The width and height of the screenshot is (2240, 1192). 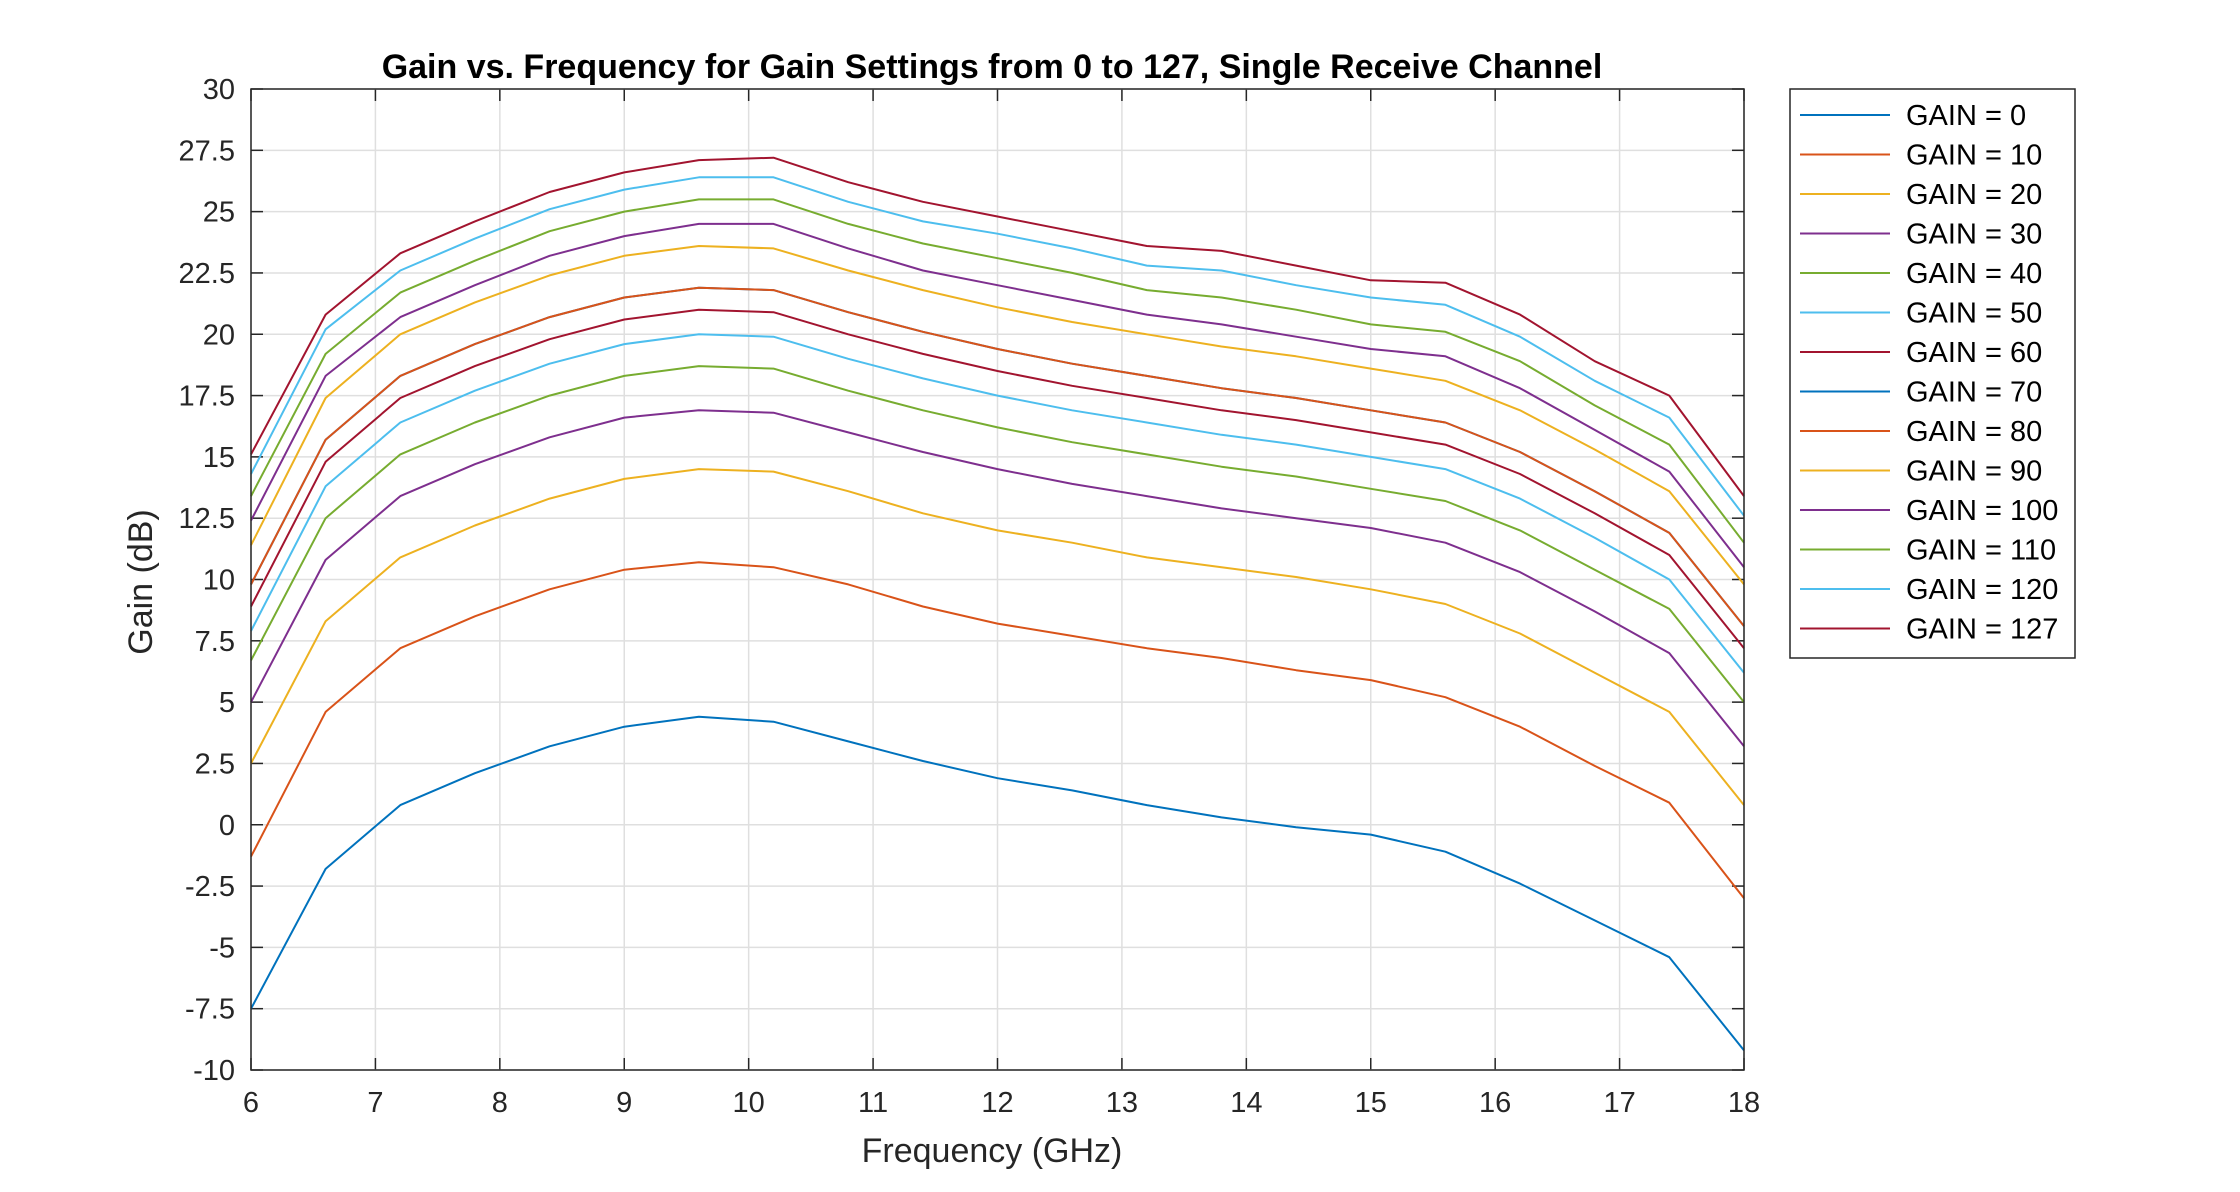 I want to click on y-axis-label: Gain (dB), so click(x=141, y=582).